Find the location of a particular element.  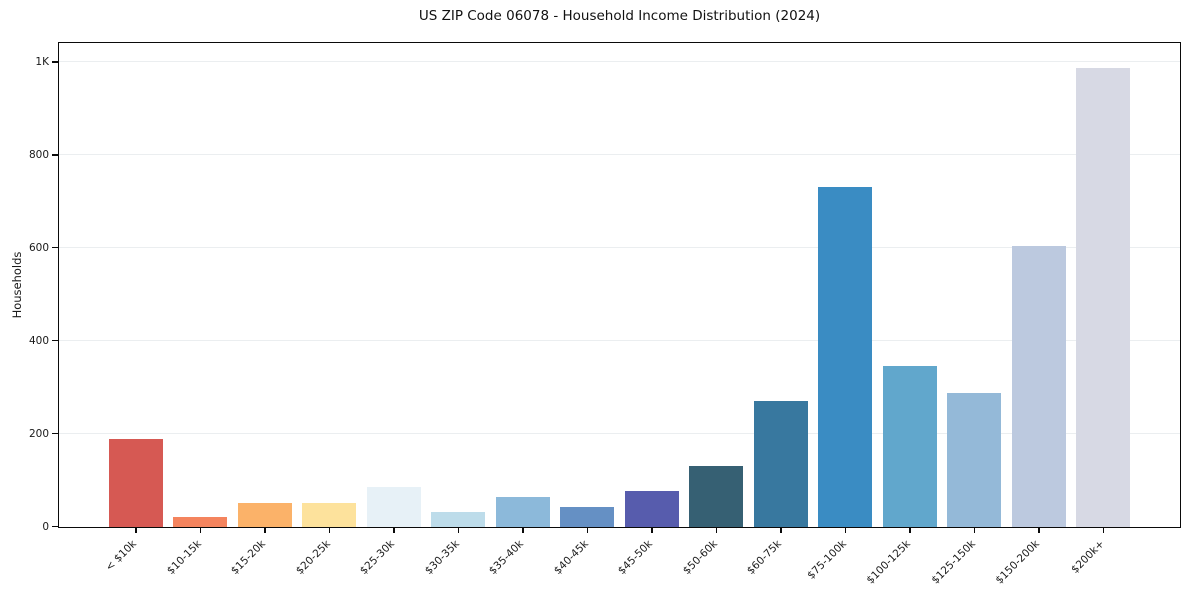

bar-35-40k is located at coordinates (522, 511).